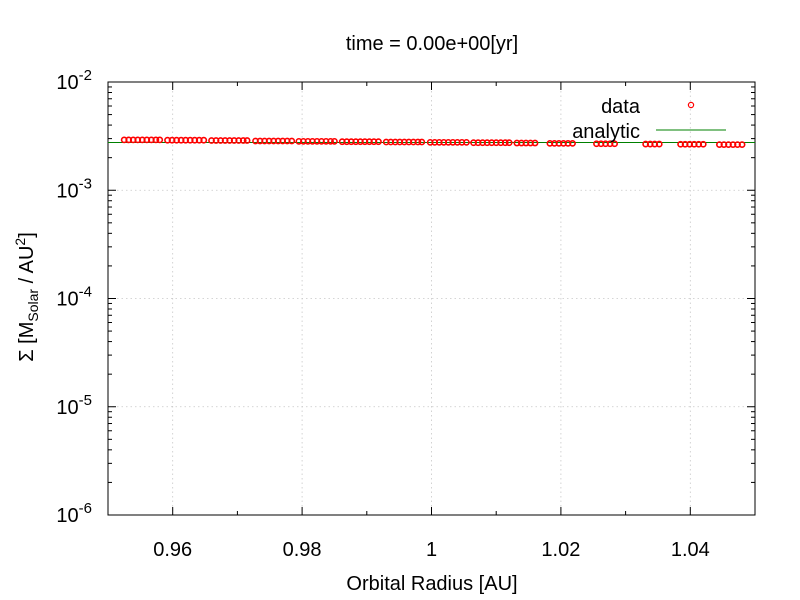  What do you see at coordinates (690, 550) in the screenshot?
I see `x-tick-label: 1.04` at bounding box center [690, 550].